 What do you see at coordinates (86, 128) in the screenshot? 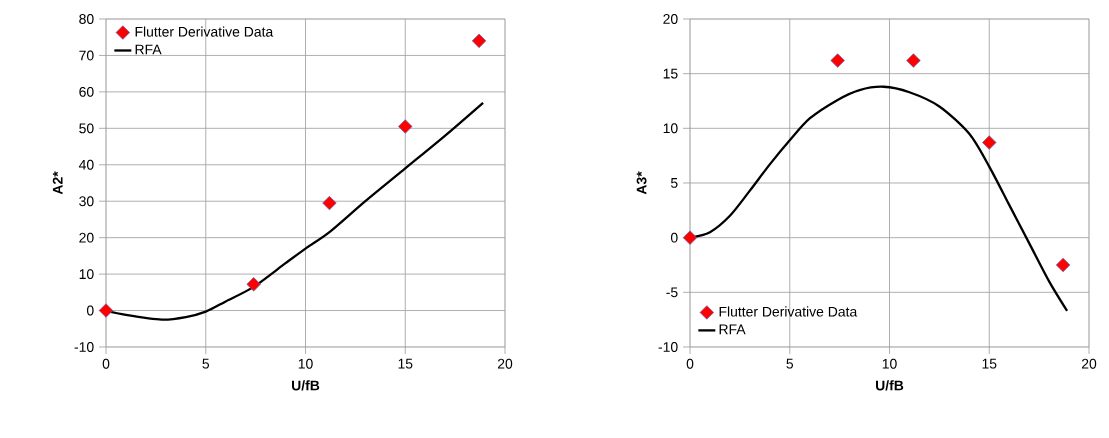
I see `y-tick-label: 50` at bounding box center [86, 128].